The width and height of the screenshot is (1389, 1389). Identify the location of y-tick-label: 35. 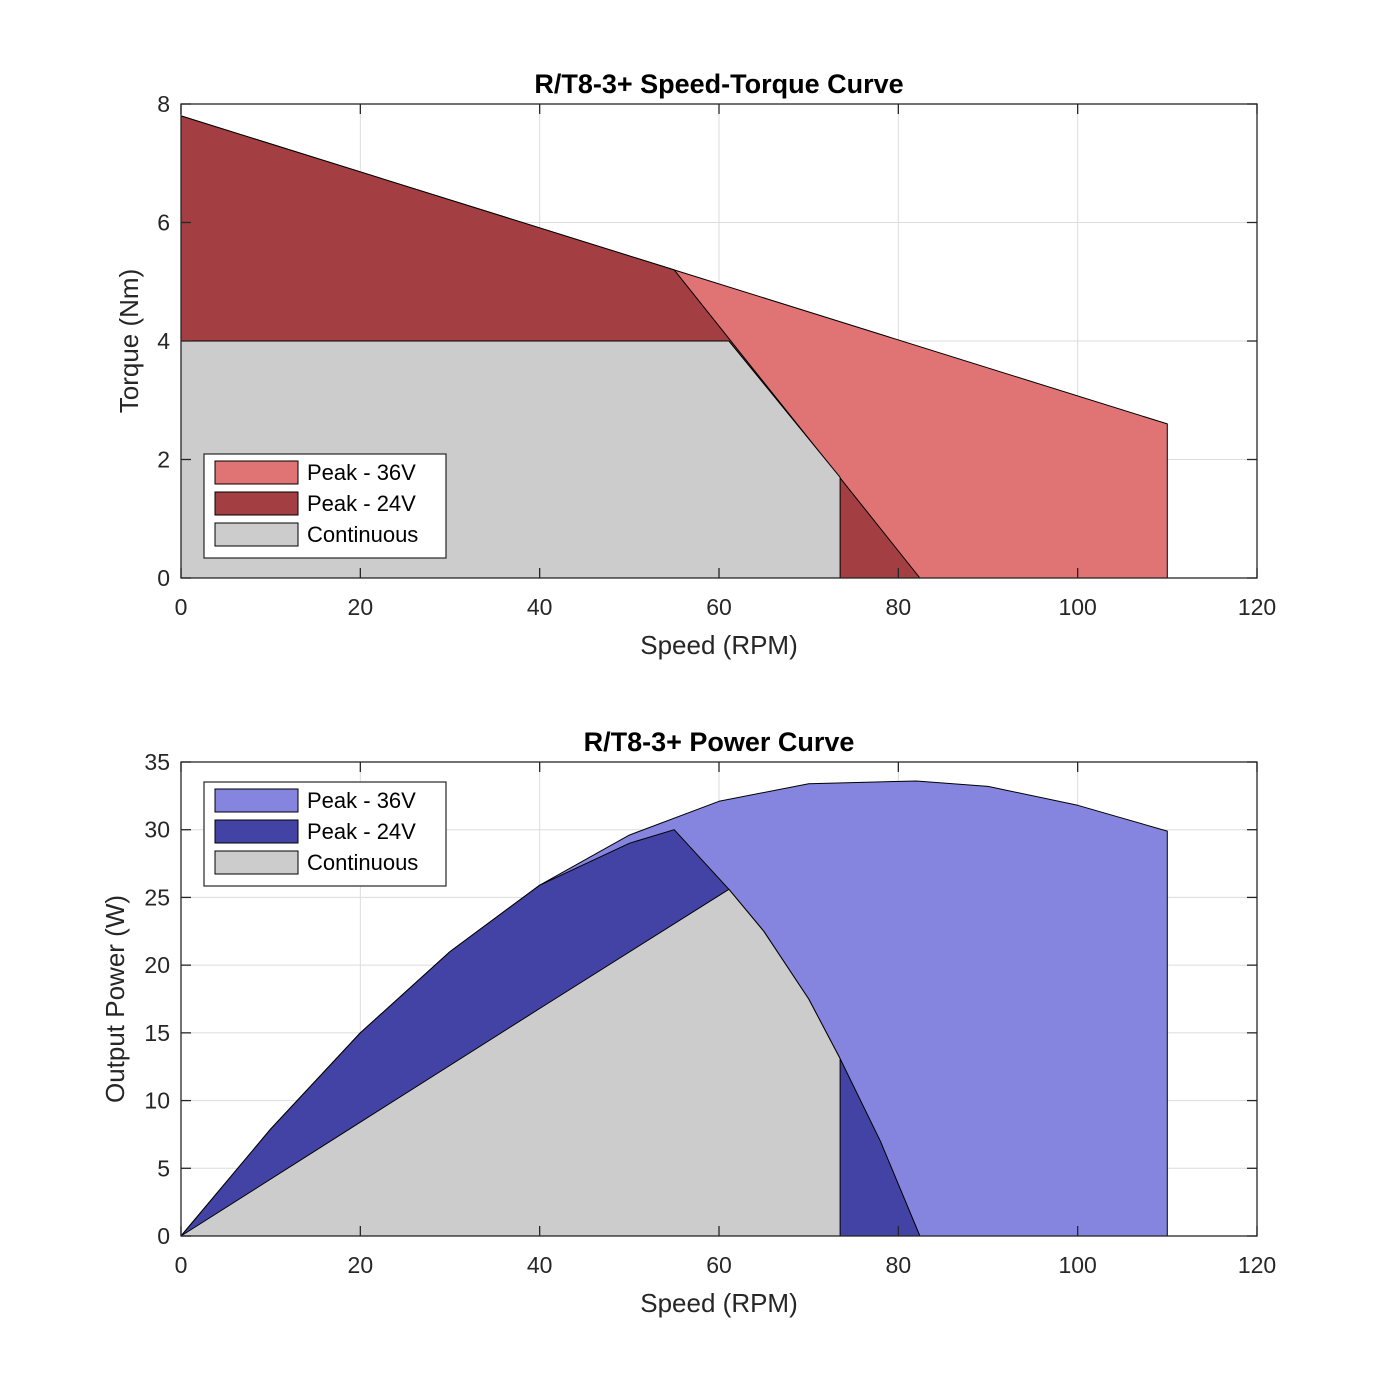
(157, 762).